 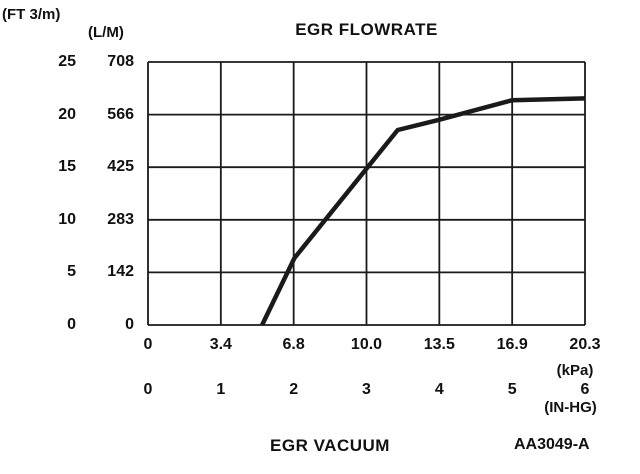 What do you see at coordinates (148, 389) in the screenshot?
I see `x-tick-label-inhg: 0` at bounding box center [148, 389].